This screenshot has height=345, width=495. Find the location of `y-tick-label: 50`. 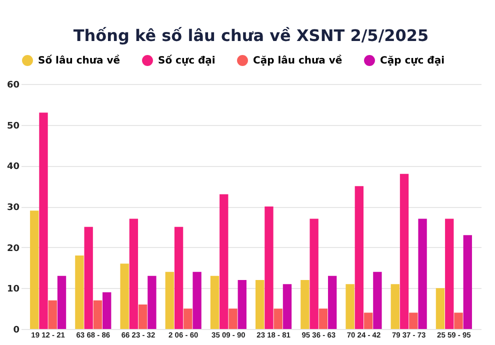

y-tick-label: 50 is located at coordinates (13, 126).